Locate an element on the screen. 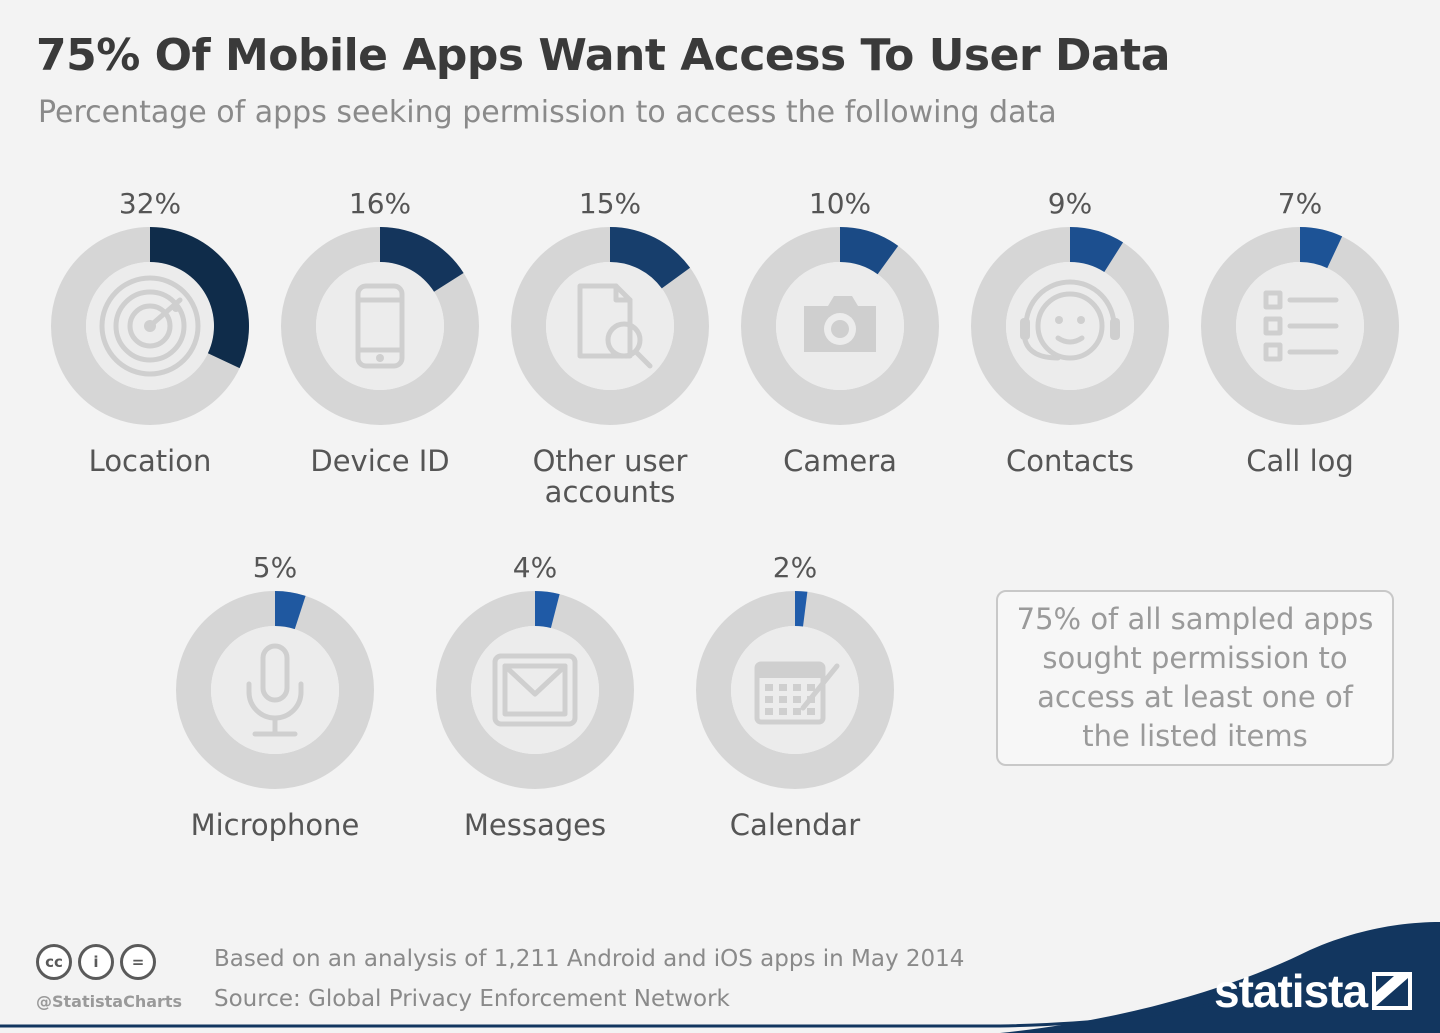 This screenshot has height=1033, width=1440. cc-icon: cc is located at coordinates (54, 962).